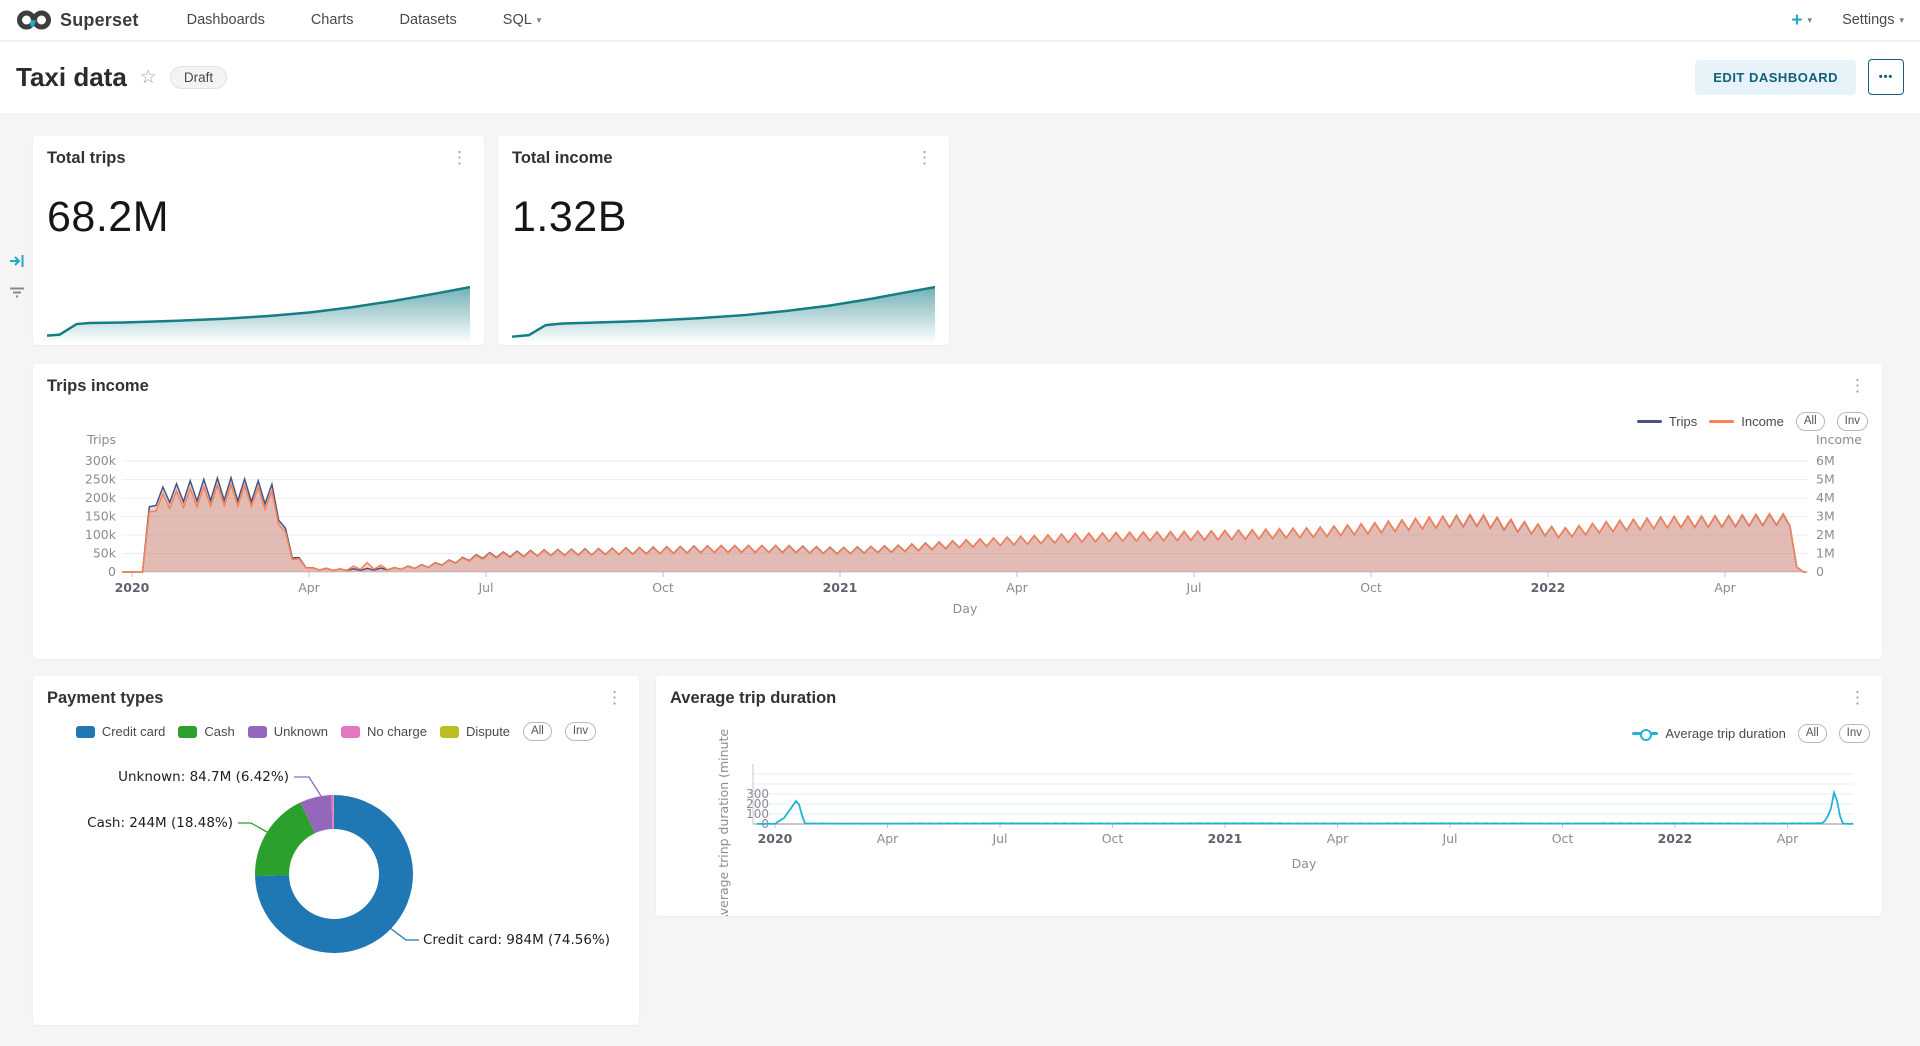 The image size is (1920, 1046). I want to click on legend-item-no-charge: No charge, so click(383, 731).